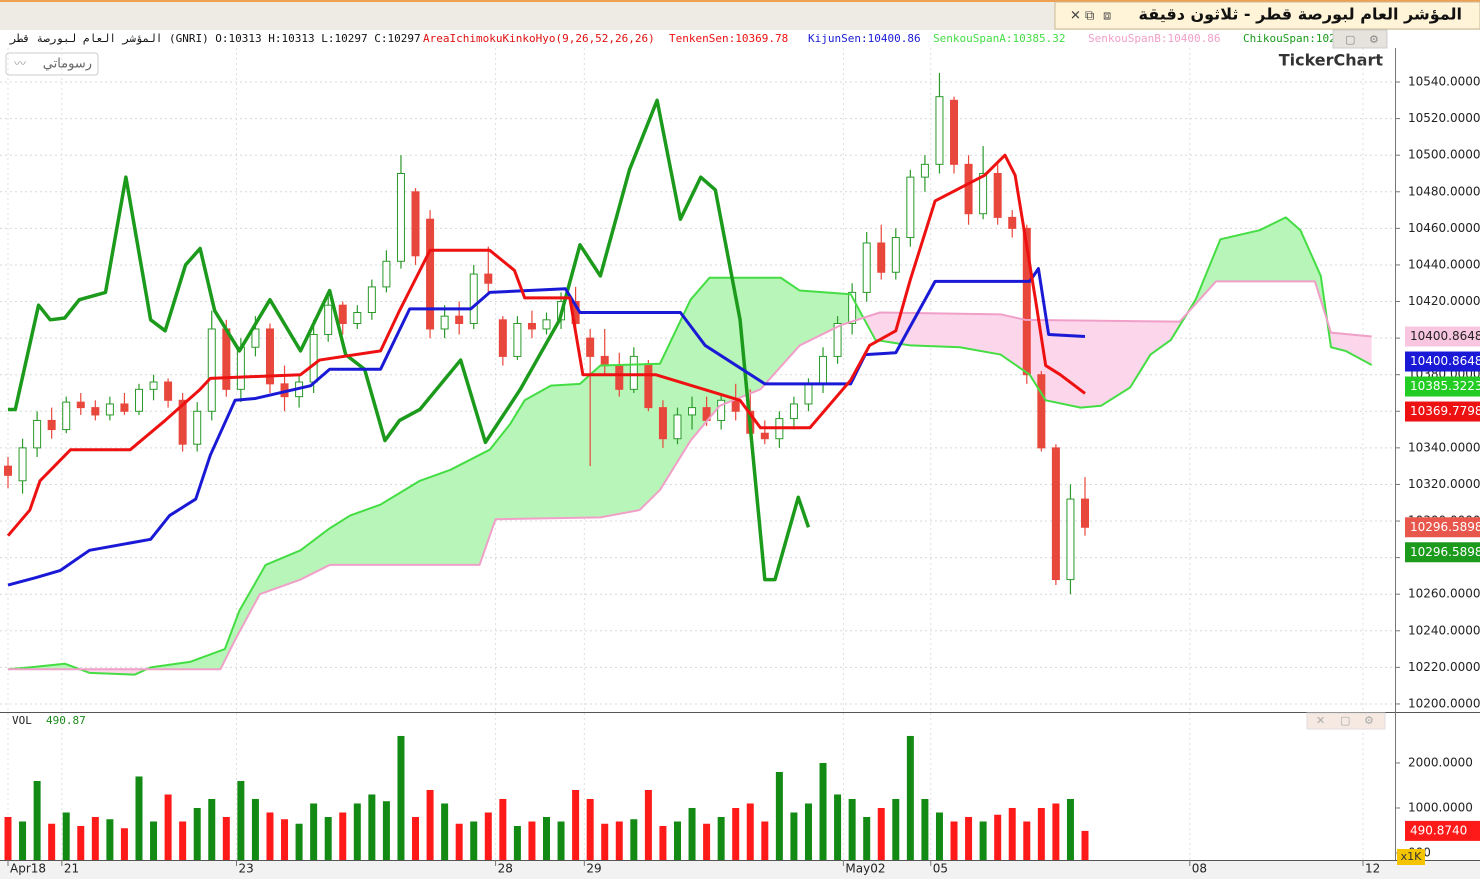 This screenshot has height=879, width=1480. Describe the element at coordinates (1445, 386) in the screenshot. I see `value-tag-label: 10385.3223` at that location.